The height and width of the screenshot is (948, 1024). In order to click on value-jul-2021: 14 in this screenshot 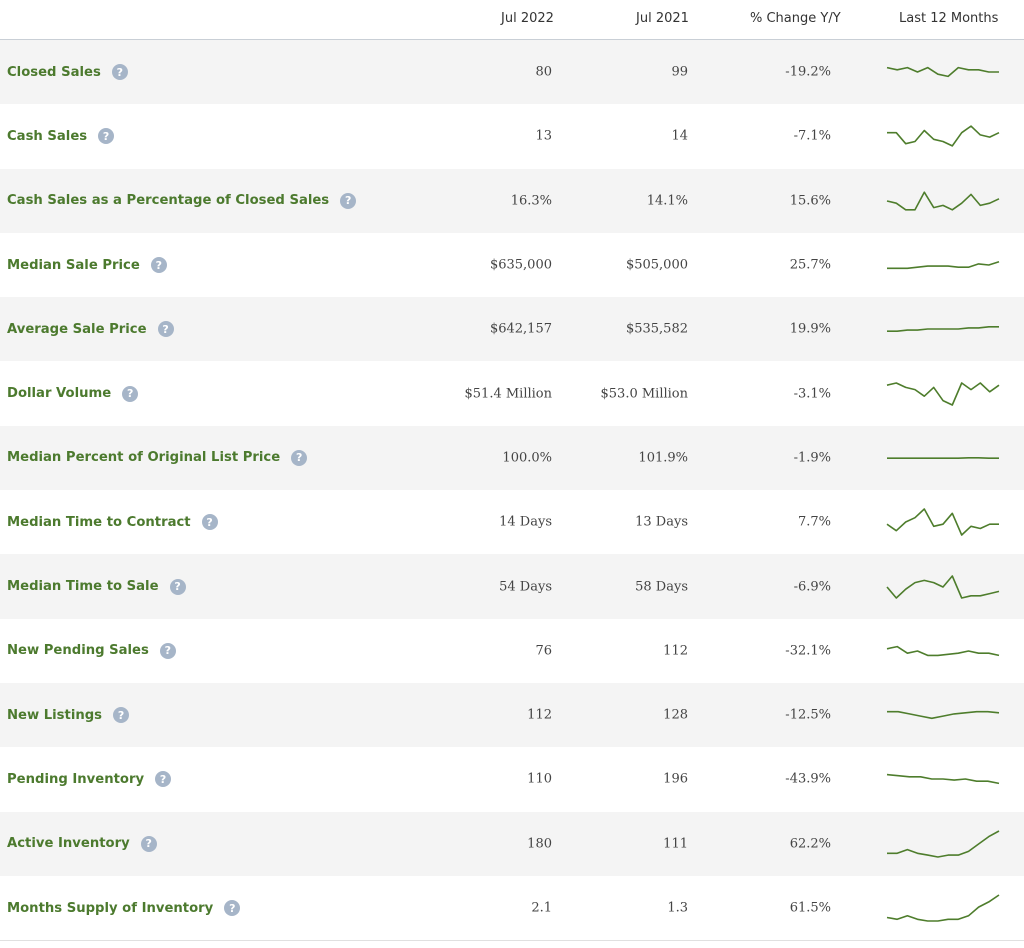, I will do `click(679, 136)`.